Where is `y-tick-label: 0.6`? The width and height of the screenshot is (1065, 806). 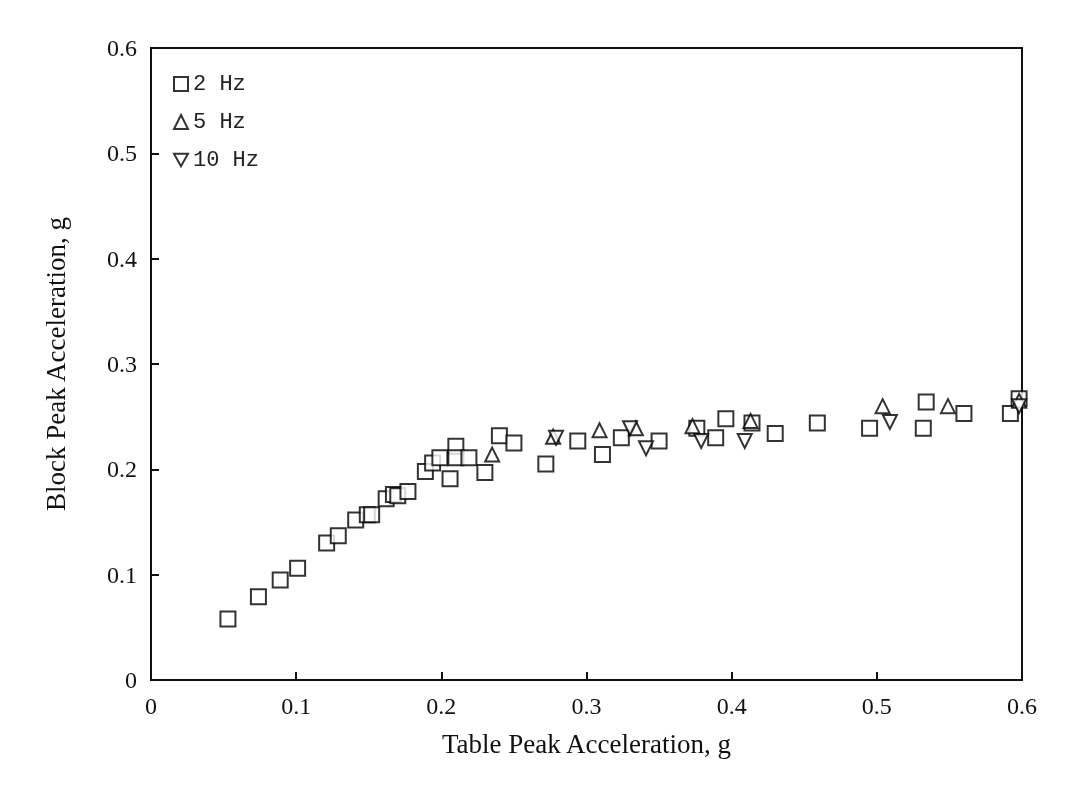 y-tick-label: 0.6 is located at coordinates (122, 48).